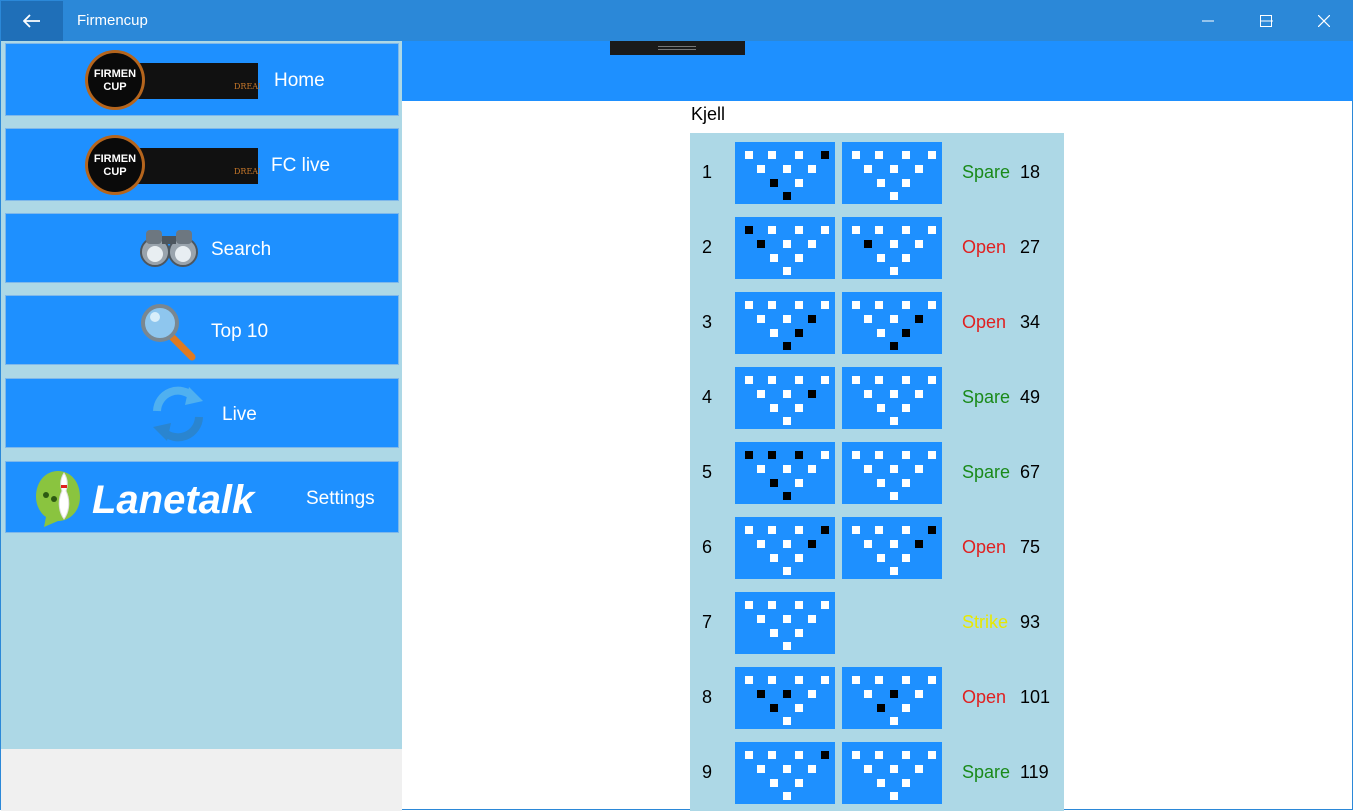 The width and height of the screenshot is (1353, 811). I want to click on binoculars-icon, so click(169, 248).